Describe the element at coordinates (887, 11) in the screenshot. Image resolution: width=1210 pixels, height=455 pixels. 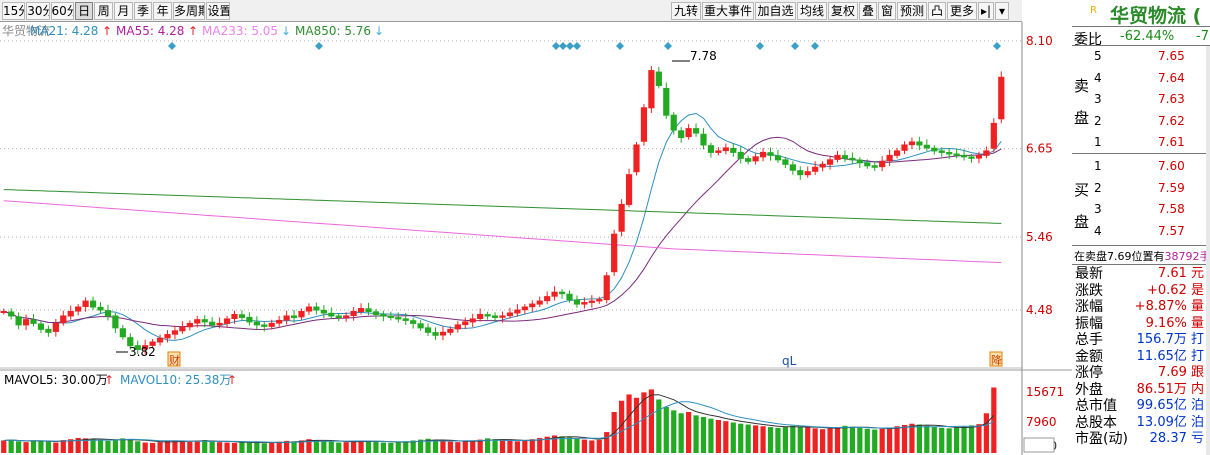
I see `tool-button-6: 窗` at that location.